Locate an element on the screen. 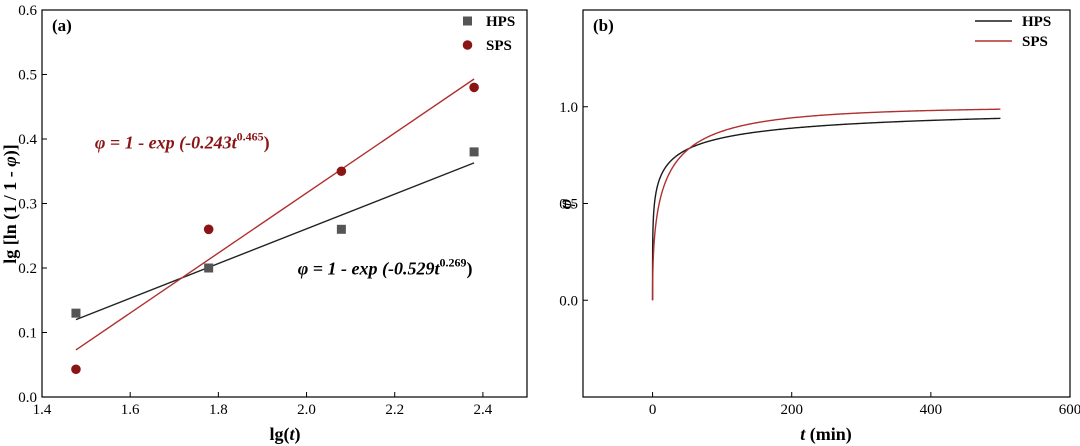 Image resolution: width=1080 pixels, height=446 pixels. legend-marker-hps is located at coordinates (467, 21).